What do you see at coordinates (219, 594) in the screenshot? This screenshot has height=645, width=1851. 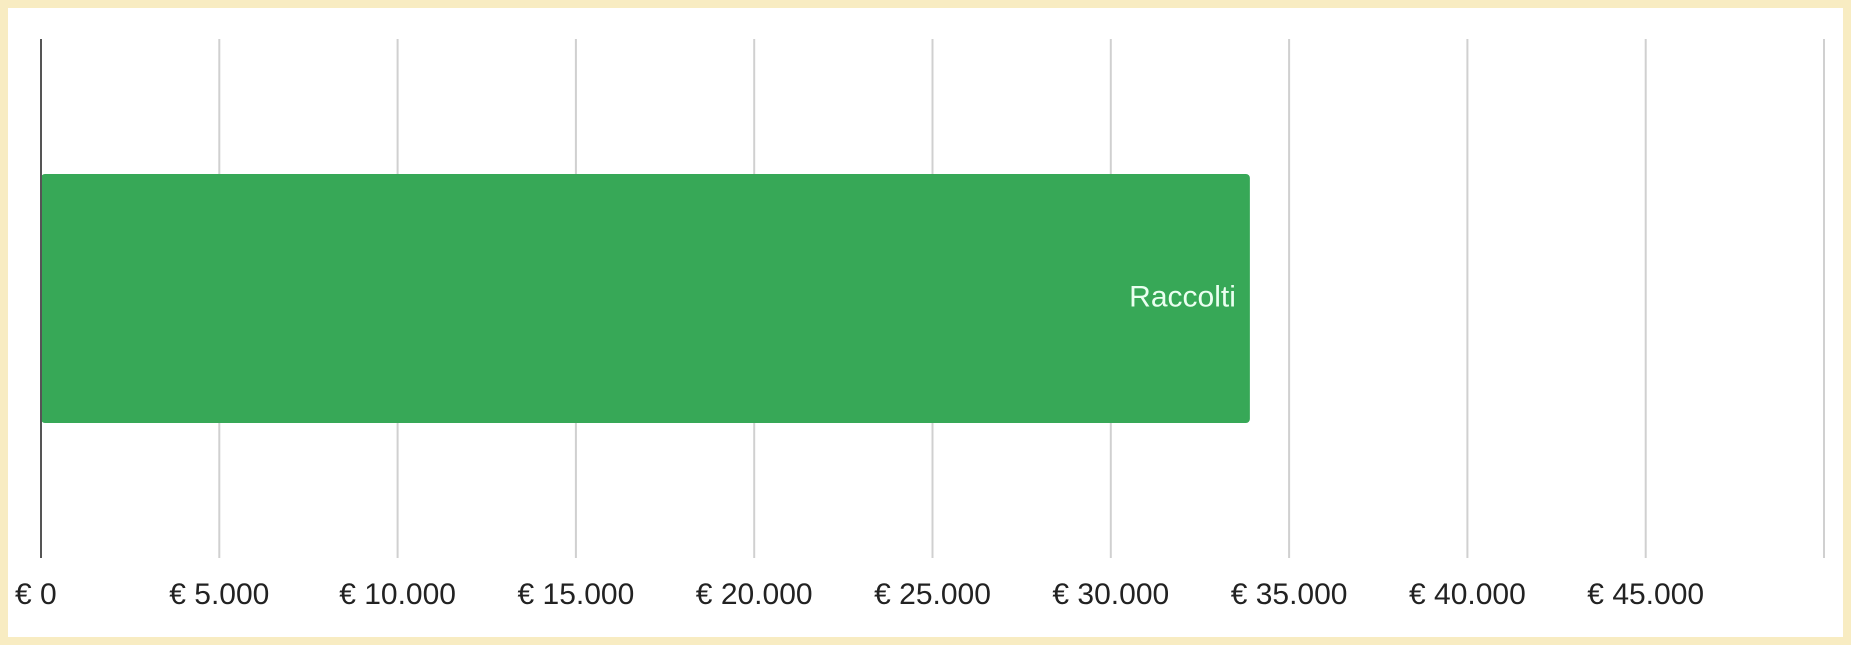 I see `x-tick-label: € 5.000` at bounding box center [219, 594].